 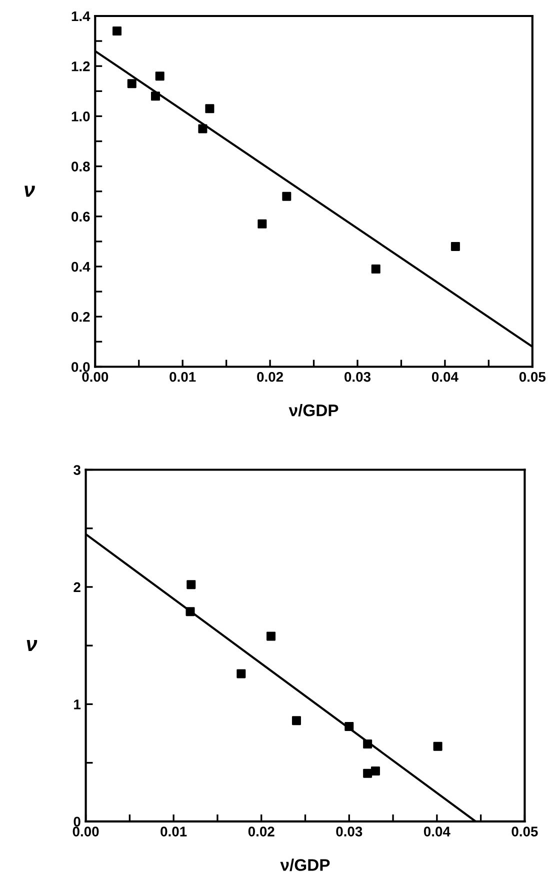 What do you see at coordinates (81, 267) in the screenshot?
I see `y-tick-label: 0.4` at bounding box center [81, 267].